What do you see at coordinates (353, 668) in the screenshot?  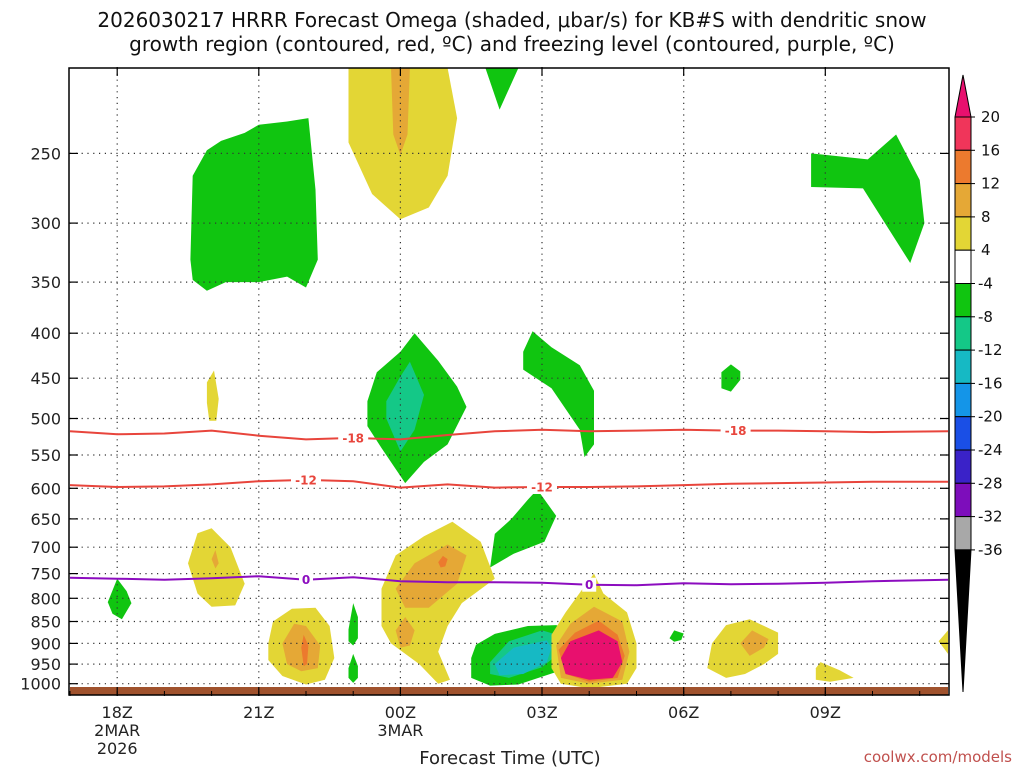 I see `omega-region-green-sliver-b` at bounding box center [353, 668].